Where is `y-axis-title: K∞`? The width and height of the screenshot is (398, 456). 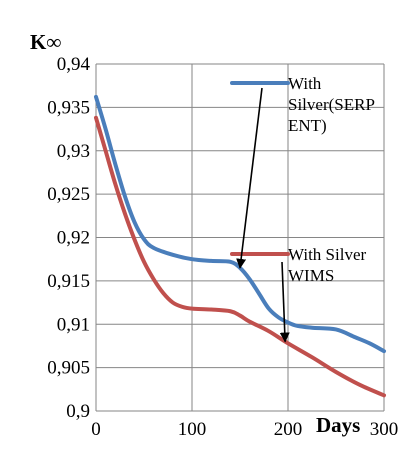
y-axis-title: K∞ is located at coordinates (45, 42).